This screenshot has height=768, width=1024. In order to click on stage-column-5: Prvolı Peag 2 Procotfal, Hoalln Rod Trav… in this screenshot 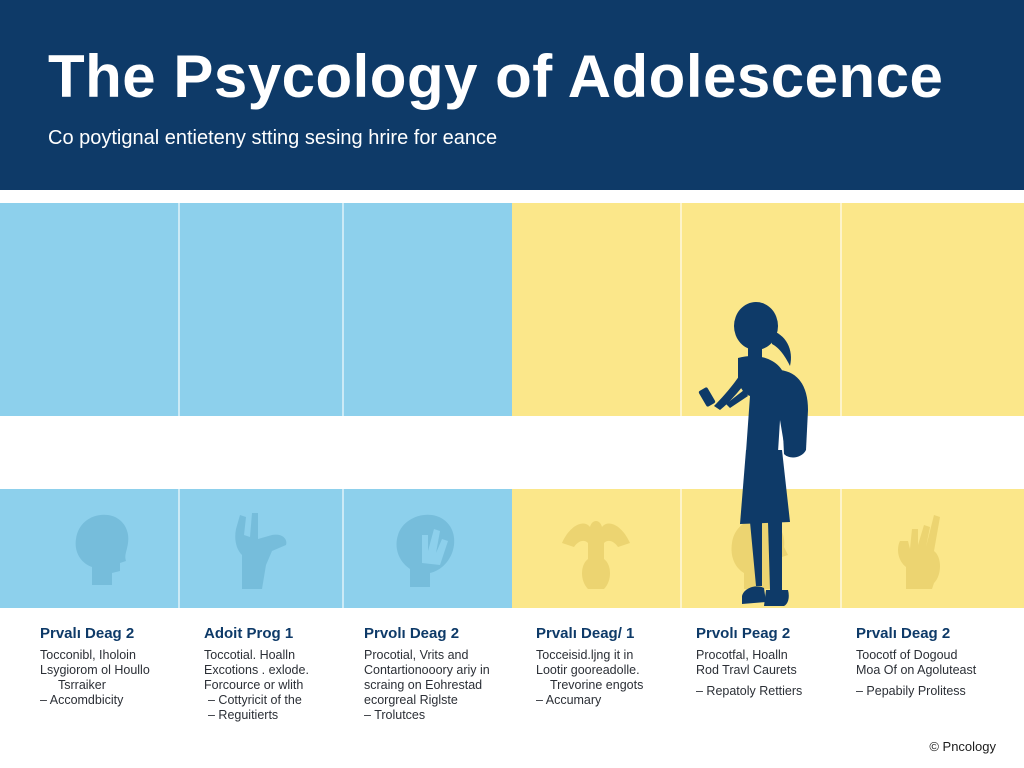, I will do `click(778, 662)`.